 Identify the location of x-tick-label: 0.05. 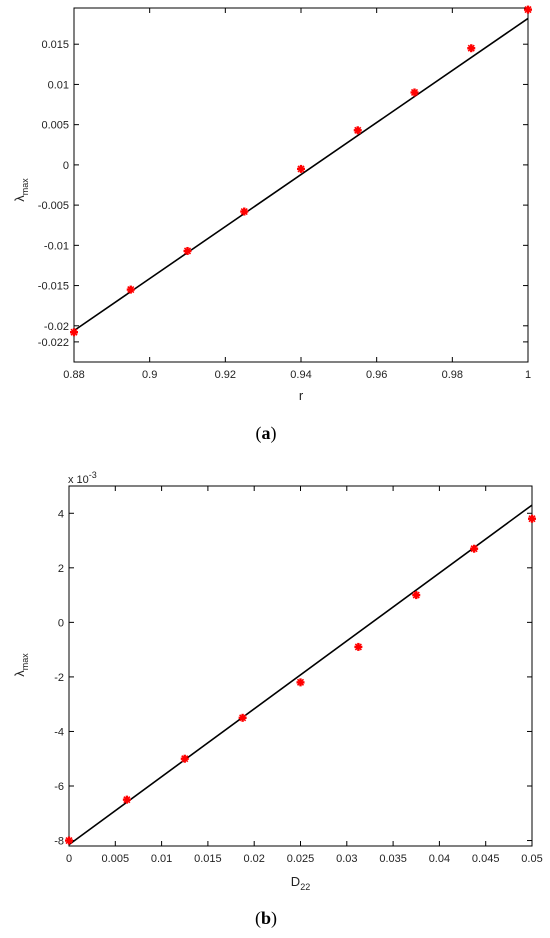
(531, 859).